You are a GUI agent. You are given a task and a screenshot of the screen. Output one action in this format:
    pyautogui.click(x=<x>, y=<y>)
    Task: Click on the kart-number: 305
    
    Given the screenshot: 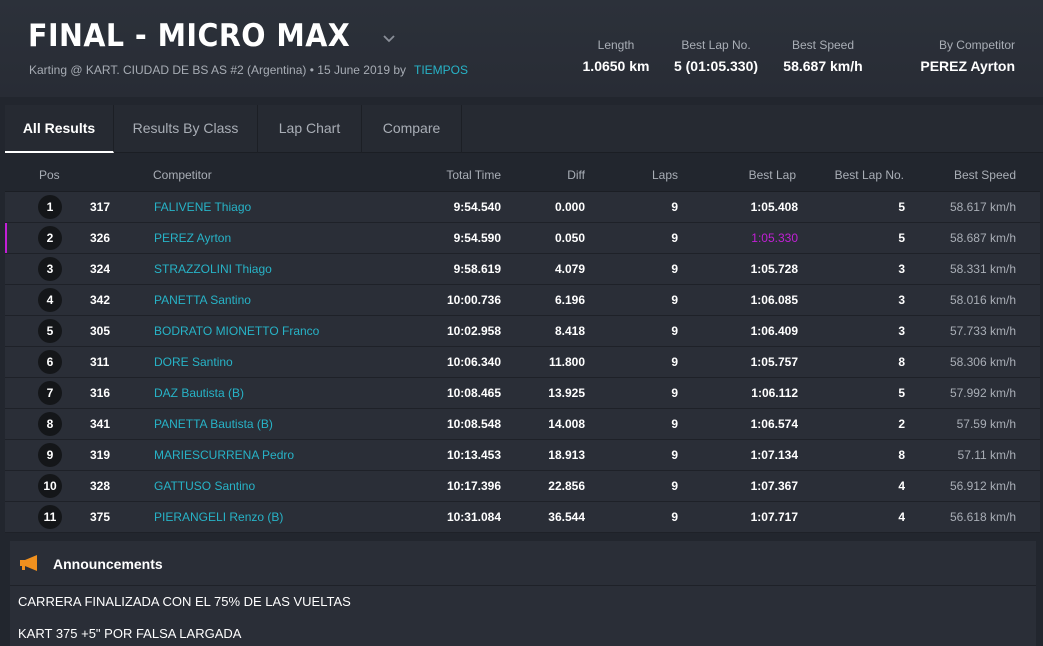 What is the action you would take?
    pyautogui.click(x=100, y=331)
    